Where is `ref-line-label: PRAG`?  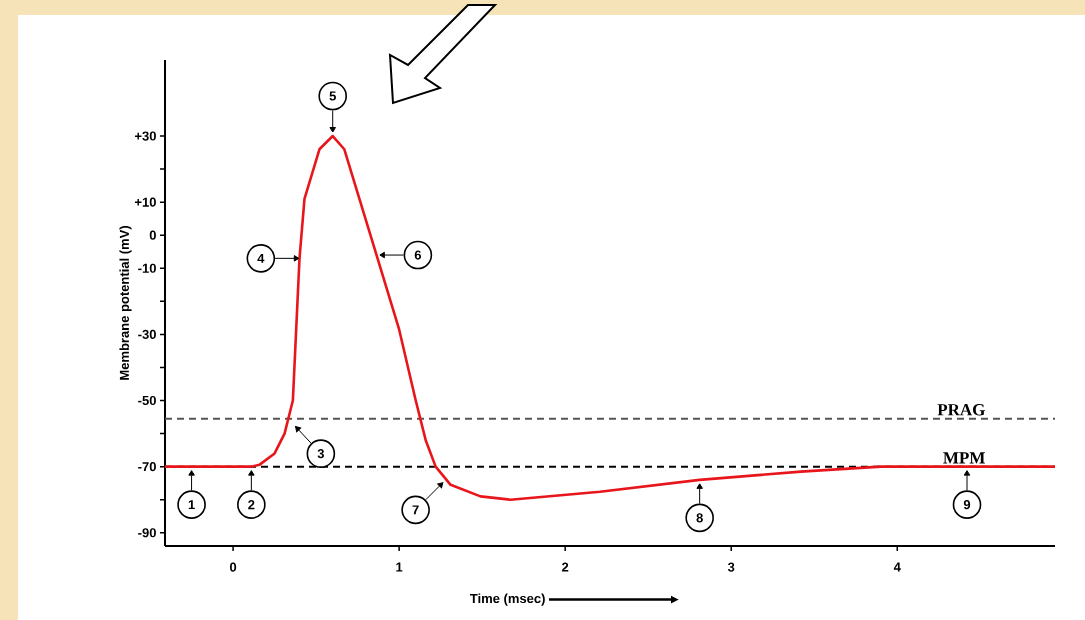
ref-line-label: PRAG is located at coordinates (961, 410).